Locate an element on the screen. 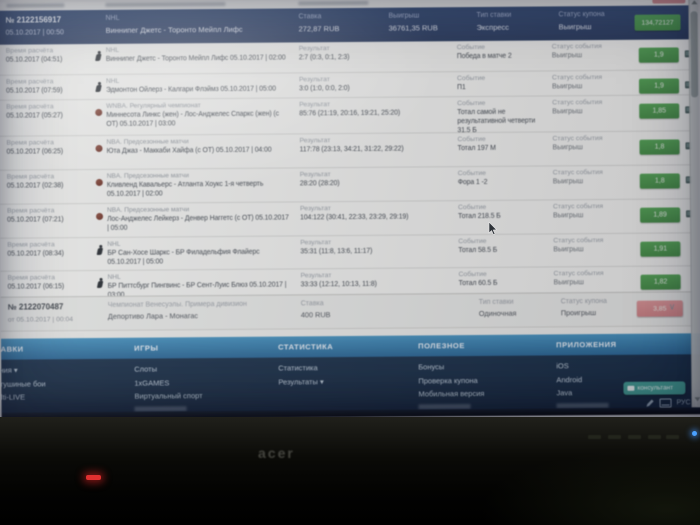 This screenshot has width=700, height=525. coupon-league: NHL is located at coordinates (112, 18).